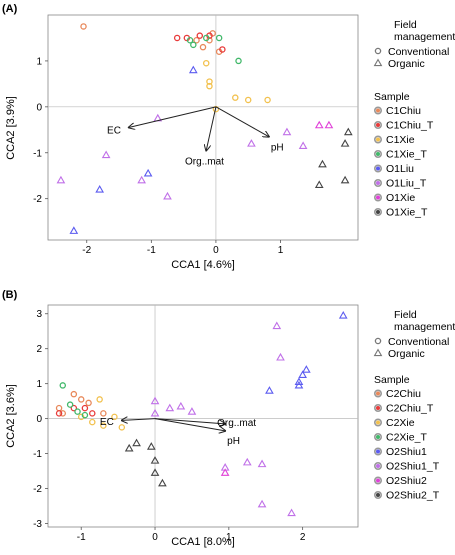  Describe the element at coordinates (189, 421) in the screenshot. I see `arrow-orgmat` at that location.